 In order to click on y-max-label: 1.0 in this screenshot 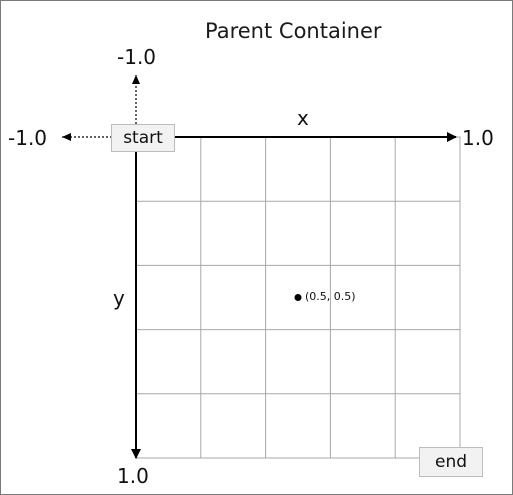, I will do `click(133, 476)`.